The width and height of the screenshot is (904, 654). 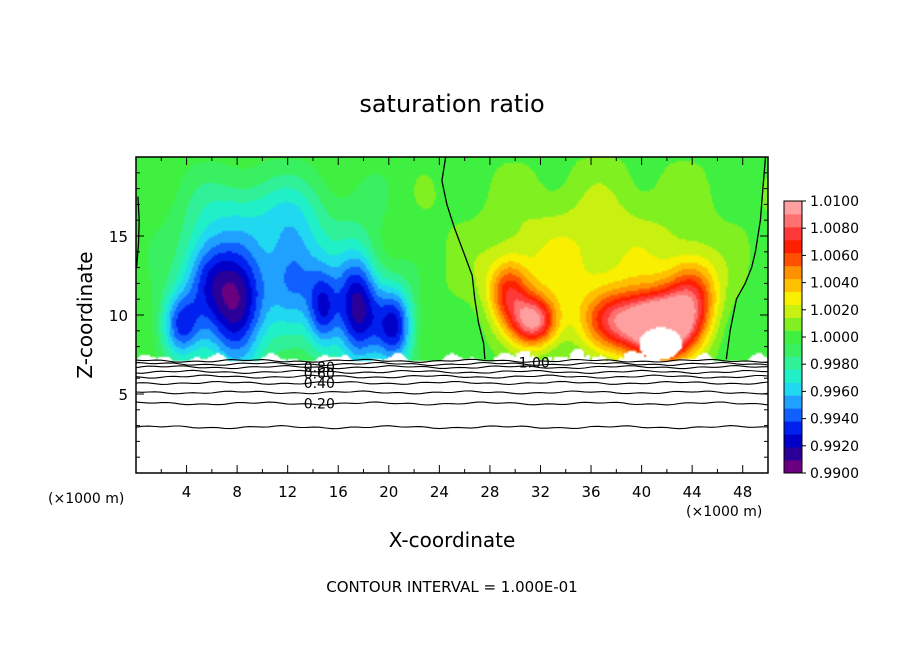 What do you see at coordinates (834, 392) in the screenshot?
I see `colorbar-label: 0.9960` at bounding box center [834, 392].